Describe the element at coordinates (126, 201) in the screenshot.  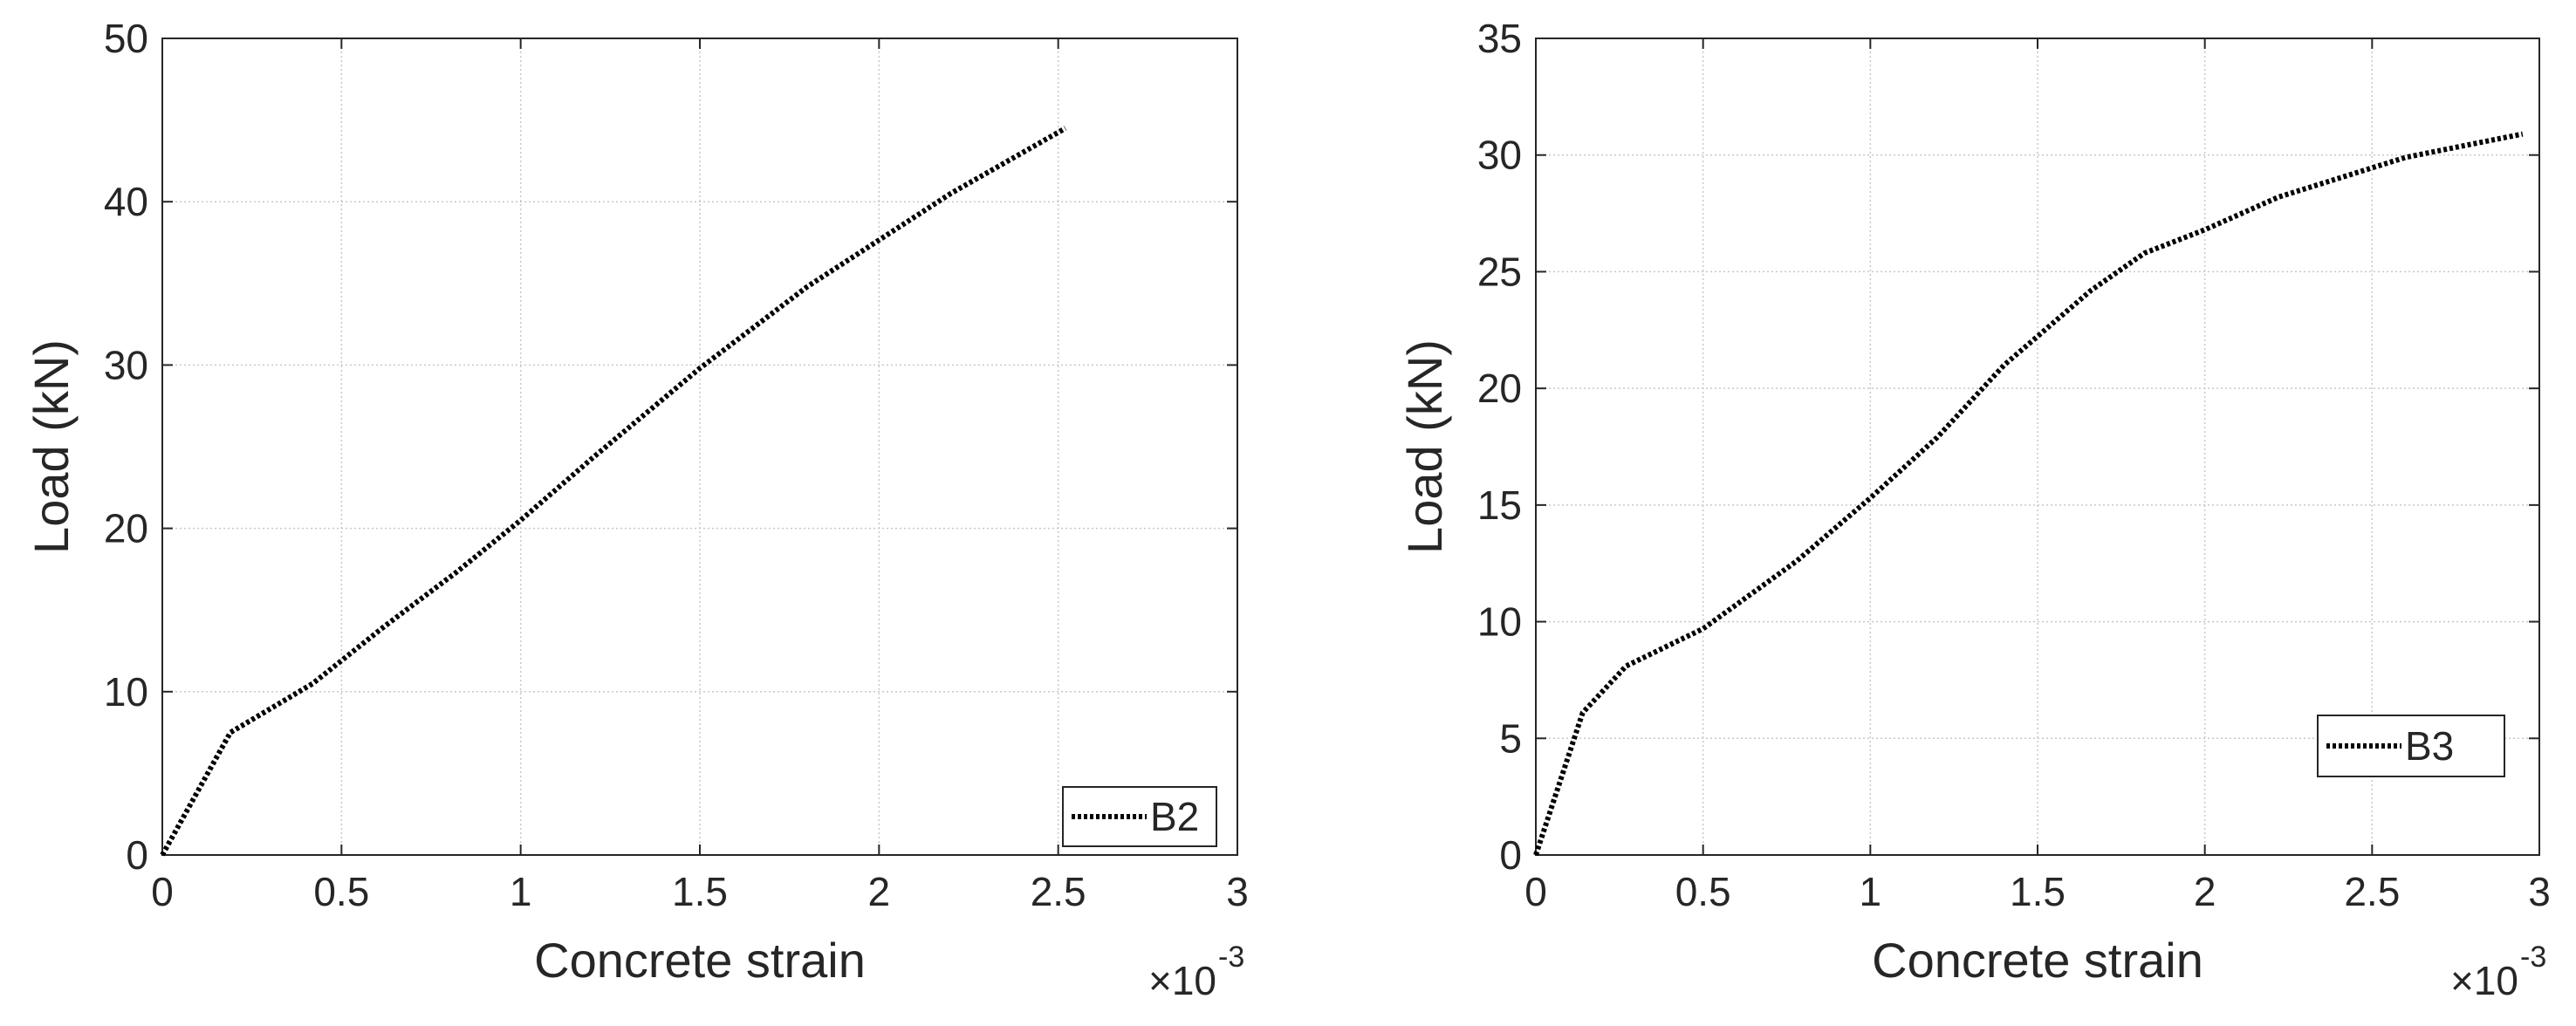
I see `y-tick-label: 40` at that location.